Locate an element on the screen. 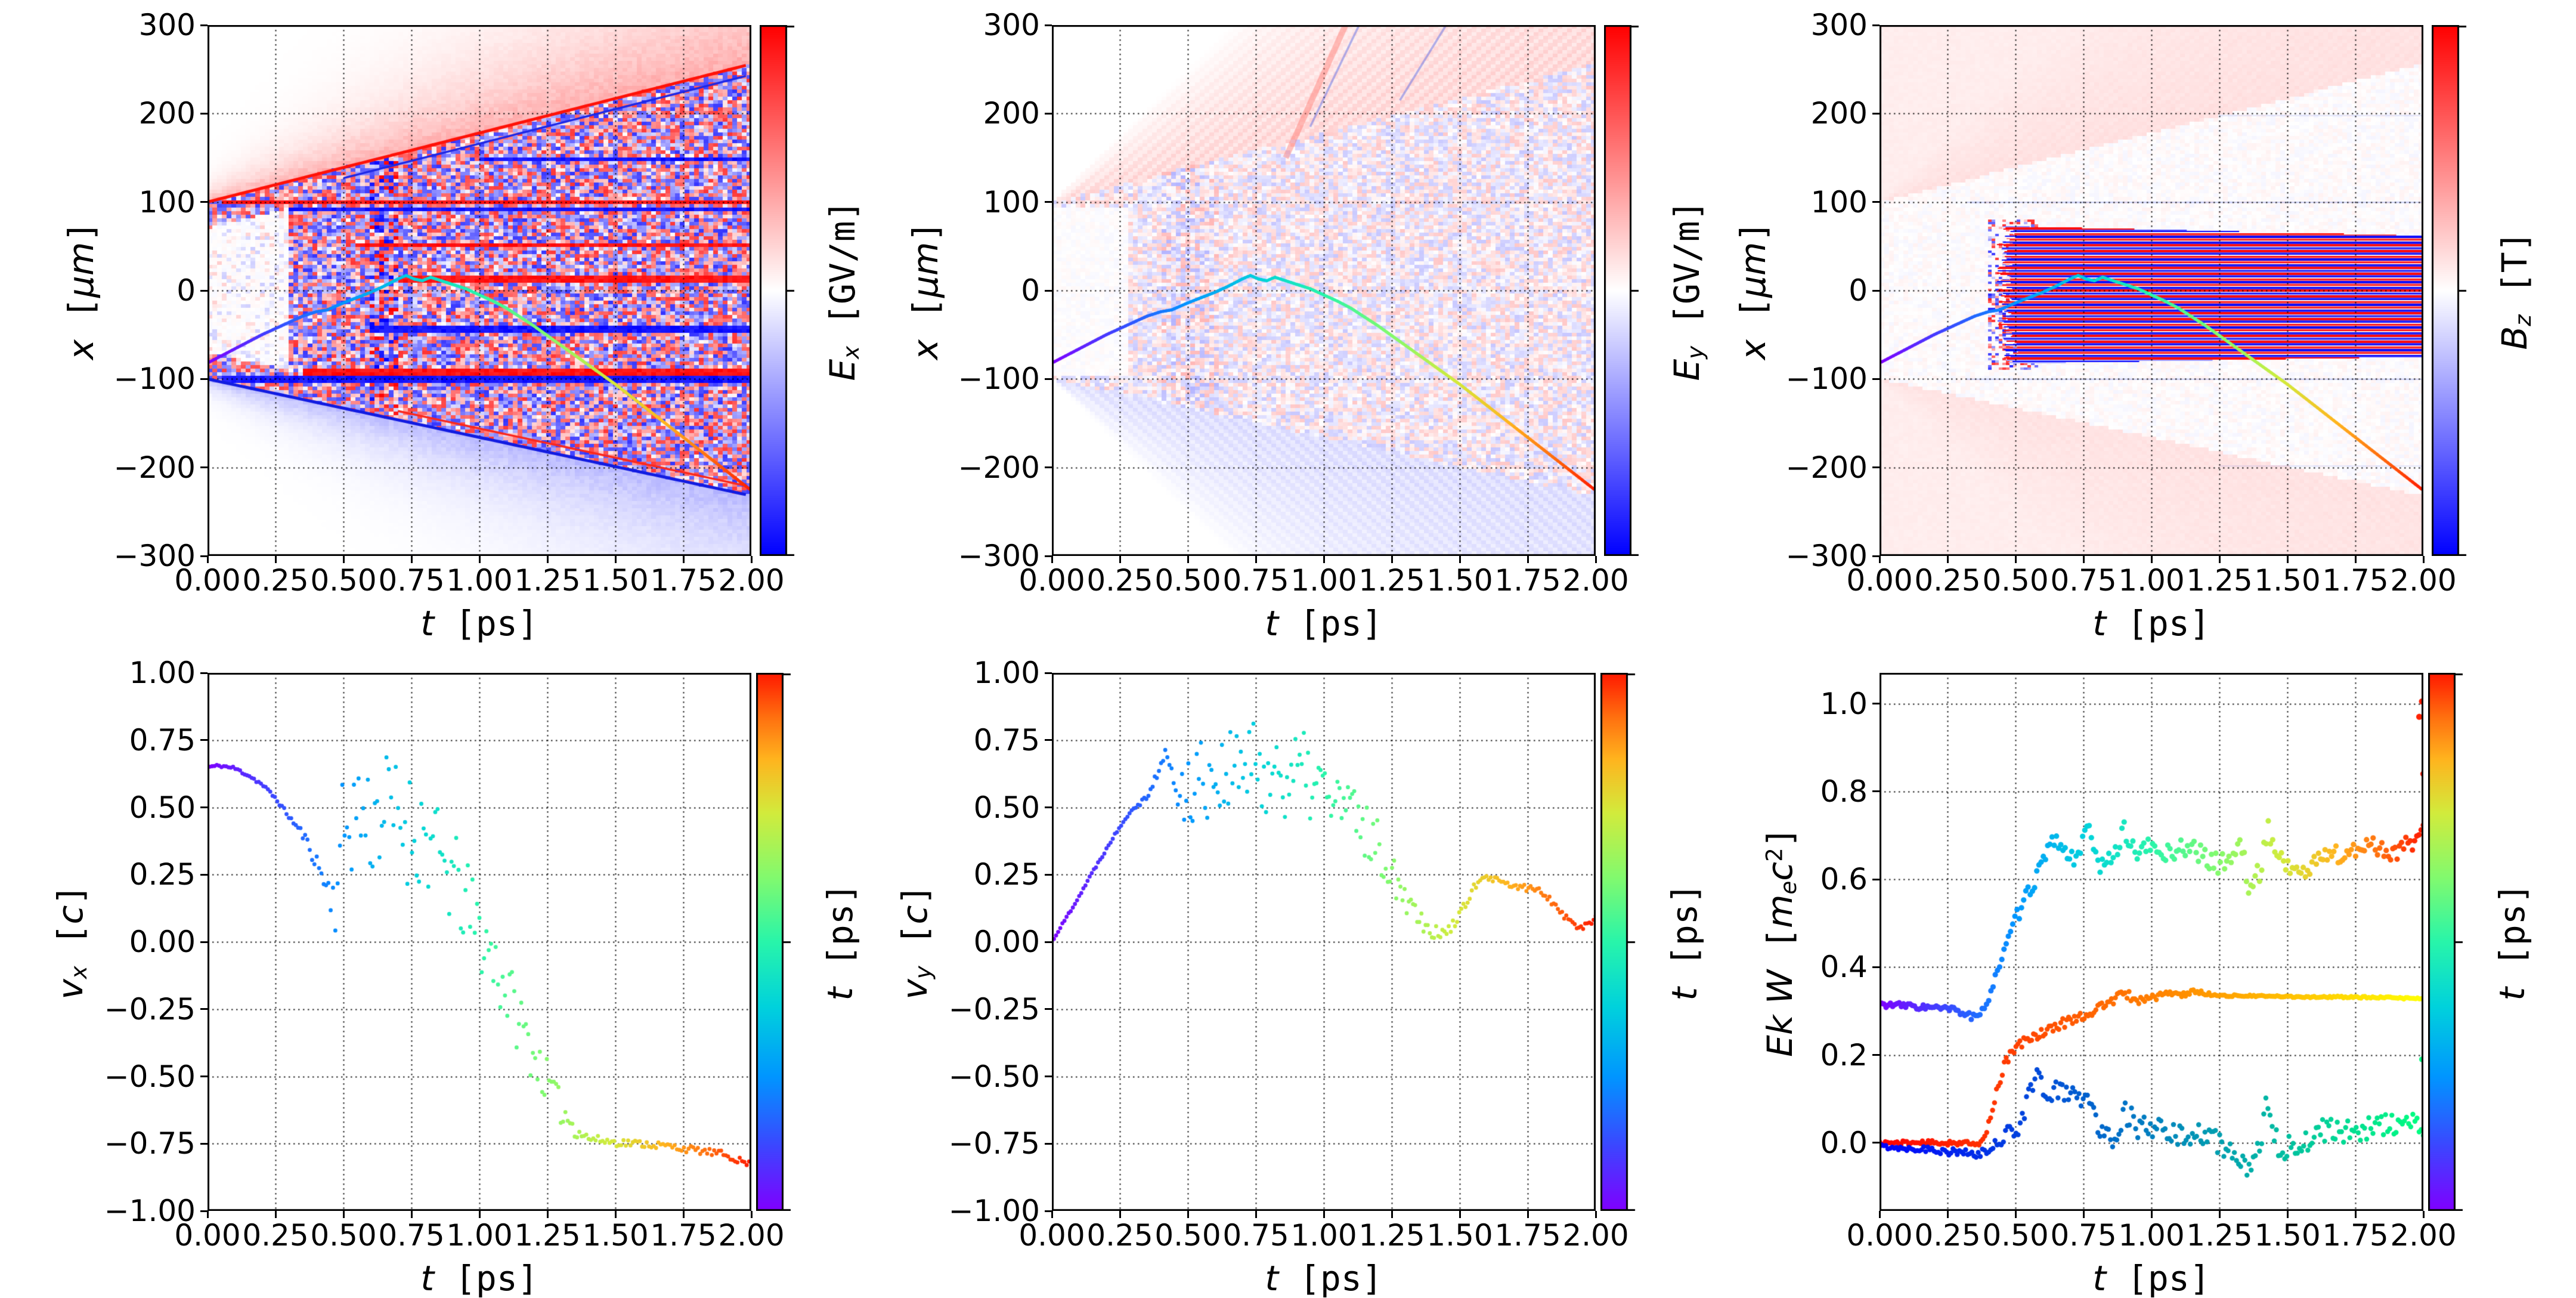 The height and width of the screenshot is (1298, 2576). y-tick-label: 0.0 is located at coordinates (1844, 1142).